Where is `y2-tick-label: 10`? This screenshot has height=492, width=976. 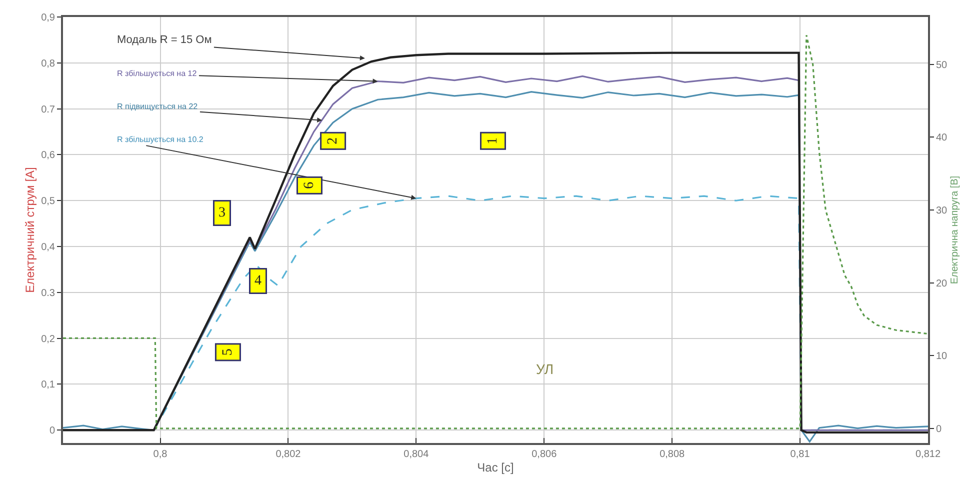
y2-tick-label: 10 is located at coordinates (942, 356).